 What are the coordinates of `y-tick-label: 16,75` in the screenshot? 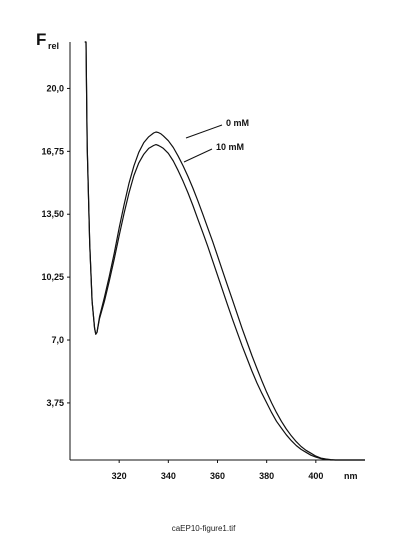 It's located at (52, 151).